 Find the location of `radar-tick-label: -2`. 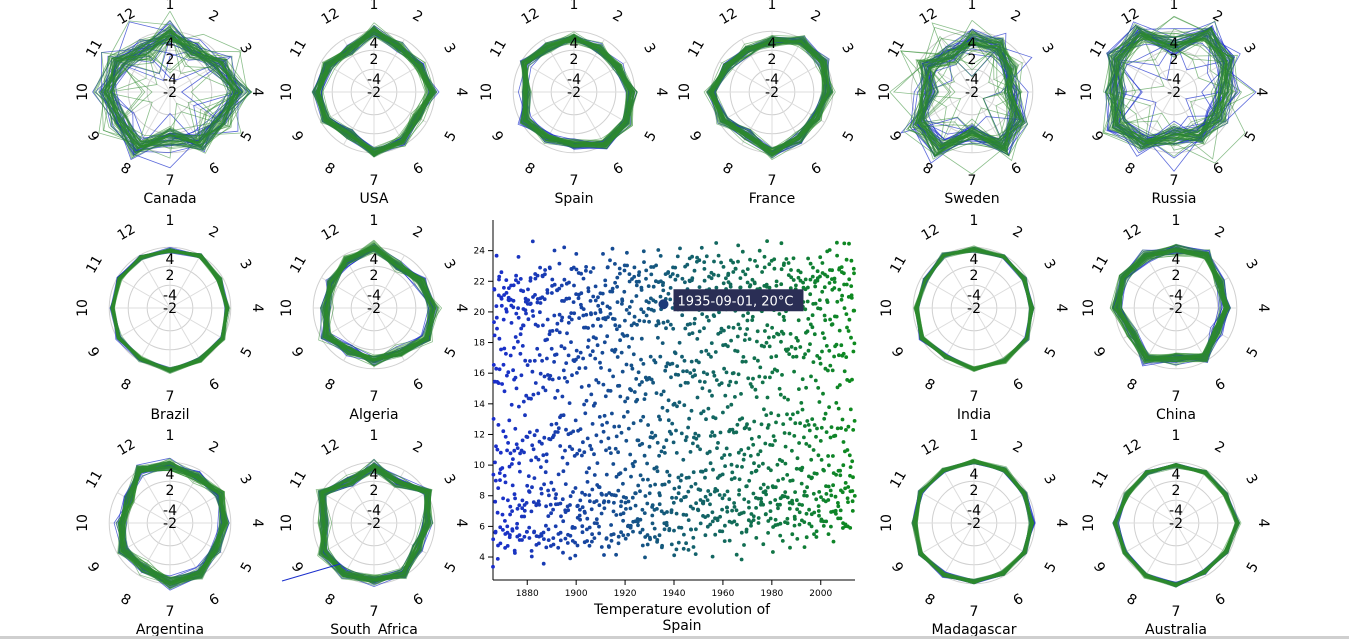

radar-tick-label: -2 is located at coordinates (974, 524).